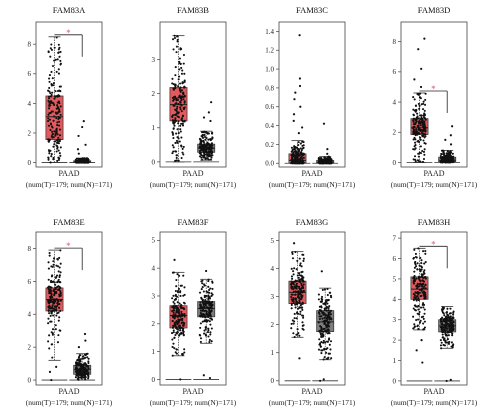  I want to click on panel-fam83d: FAM83D PAAD (num(T)=179; num(N)=171) 0 2 4 6 8 *, so click(434, 97).